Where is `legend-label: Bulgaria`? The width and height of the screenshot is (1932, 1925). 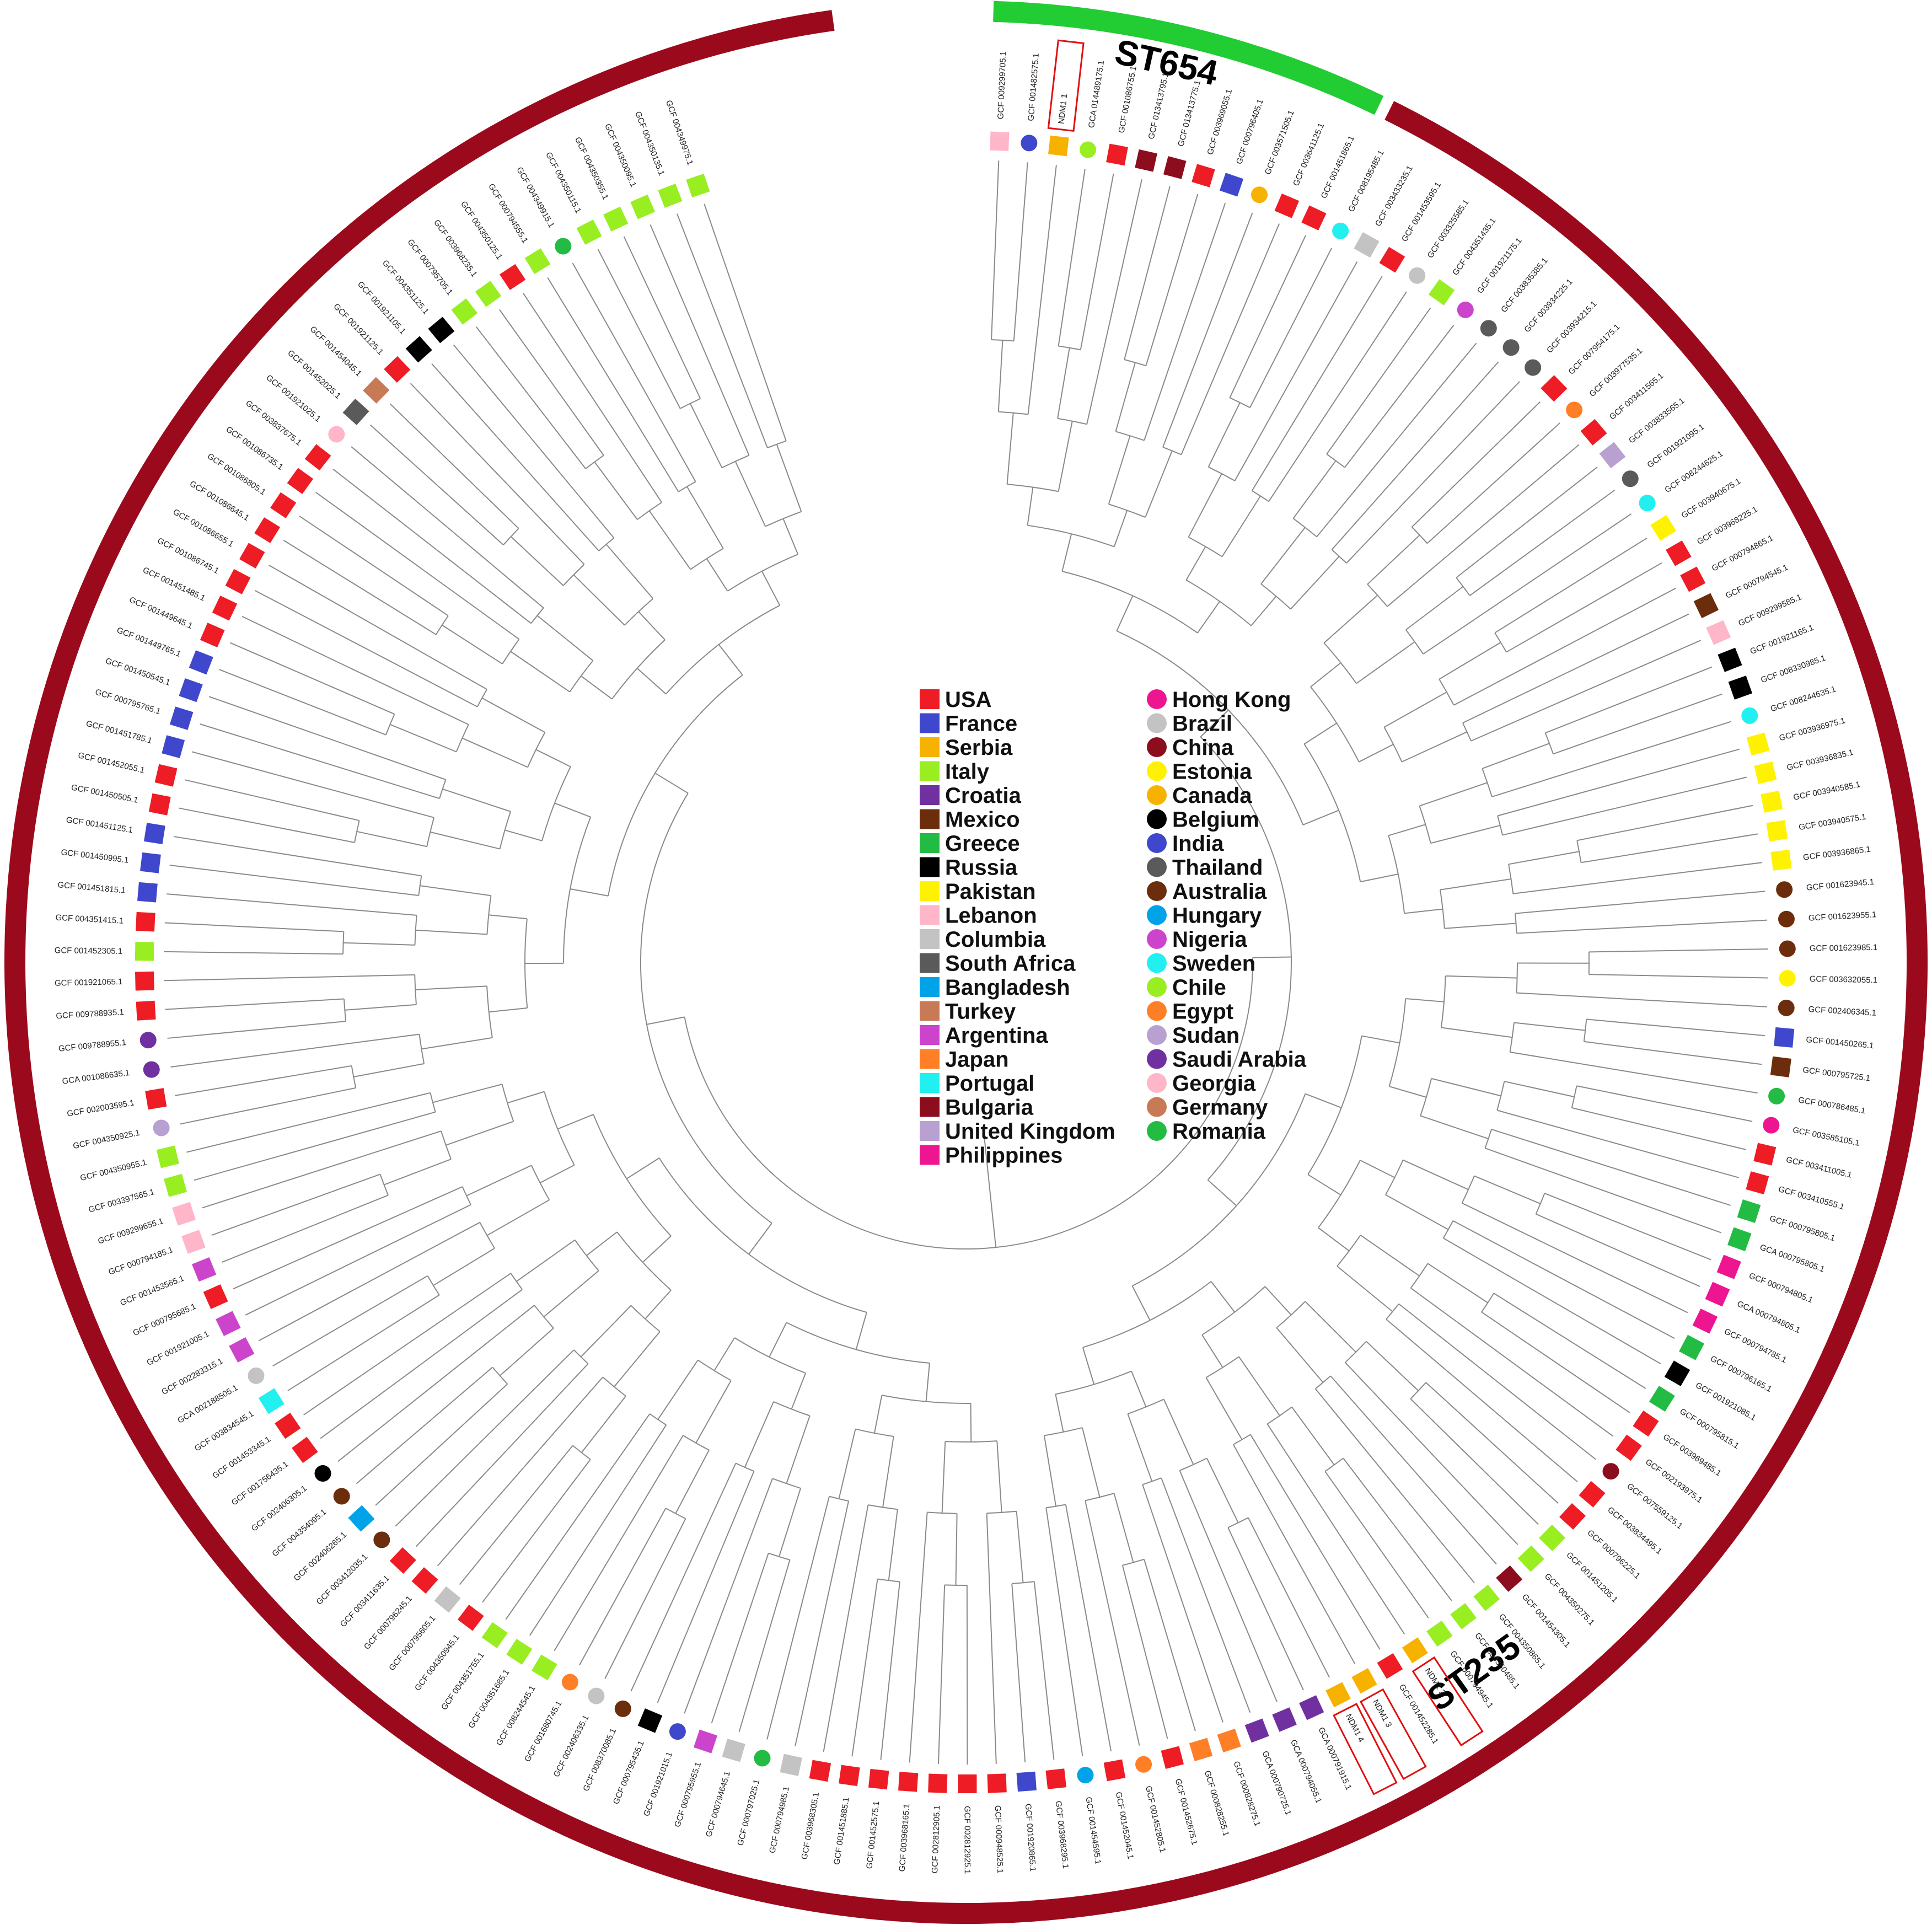 legend-label: Bulgaria is located at coordinates (989, 1108).